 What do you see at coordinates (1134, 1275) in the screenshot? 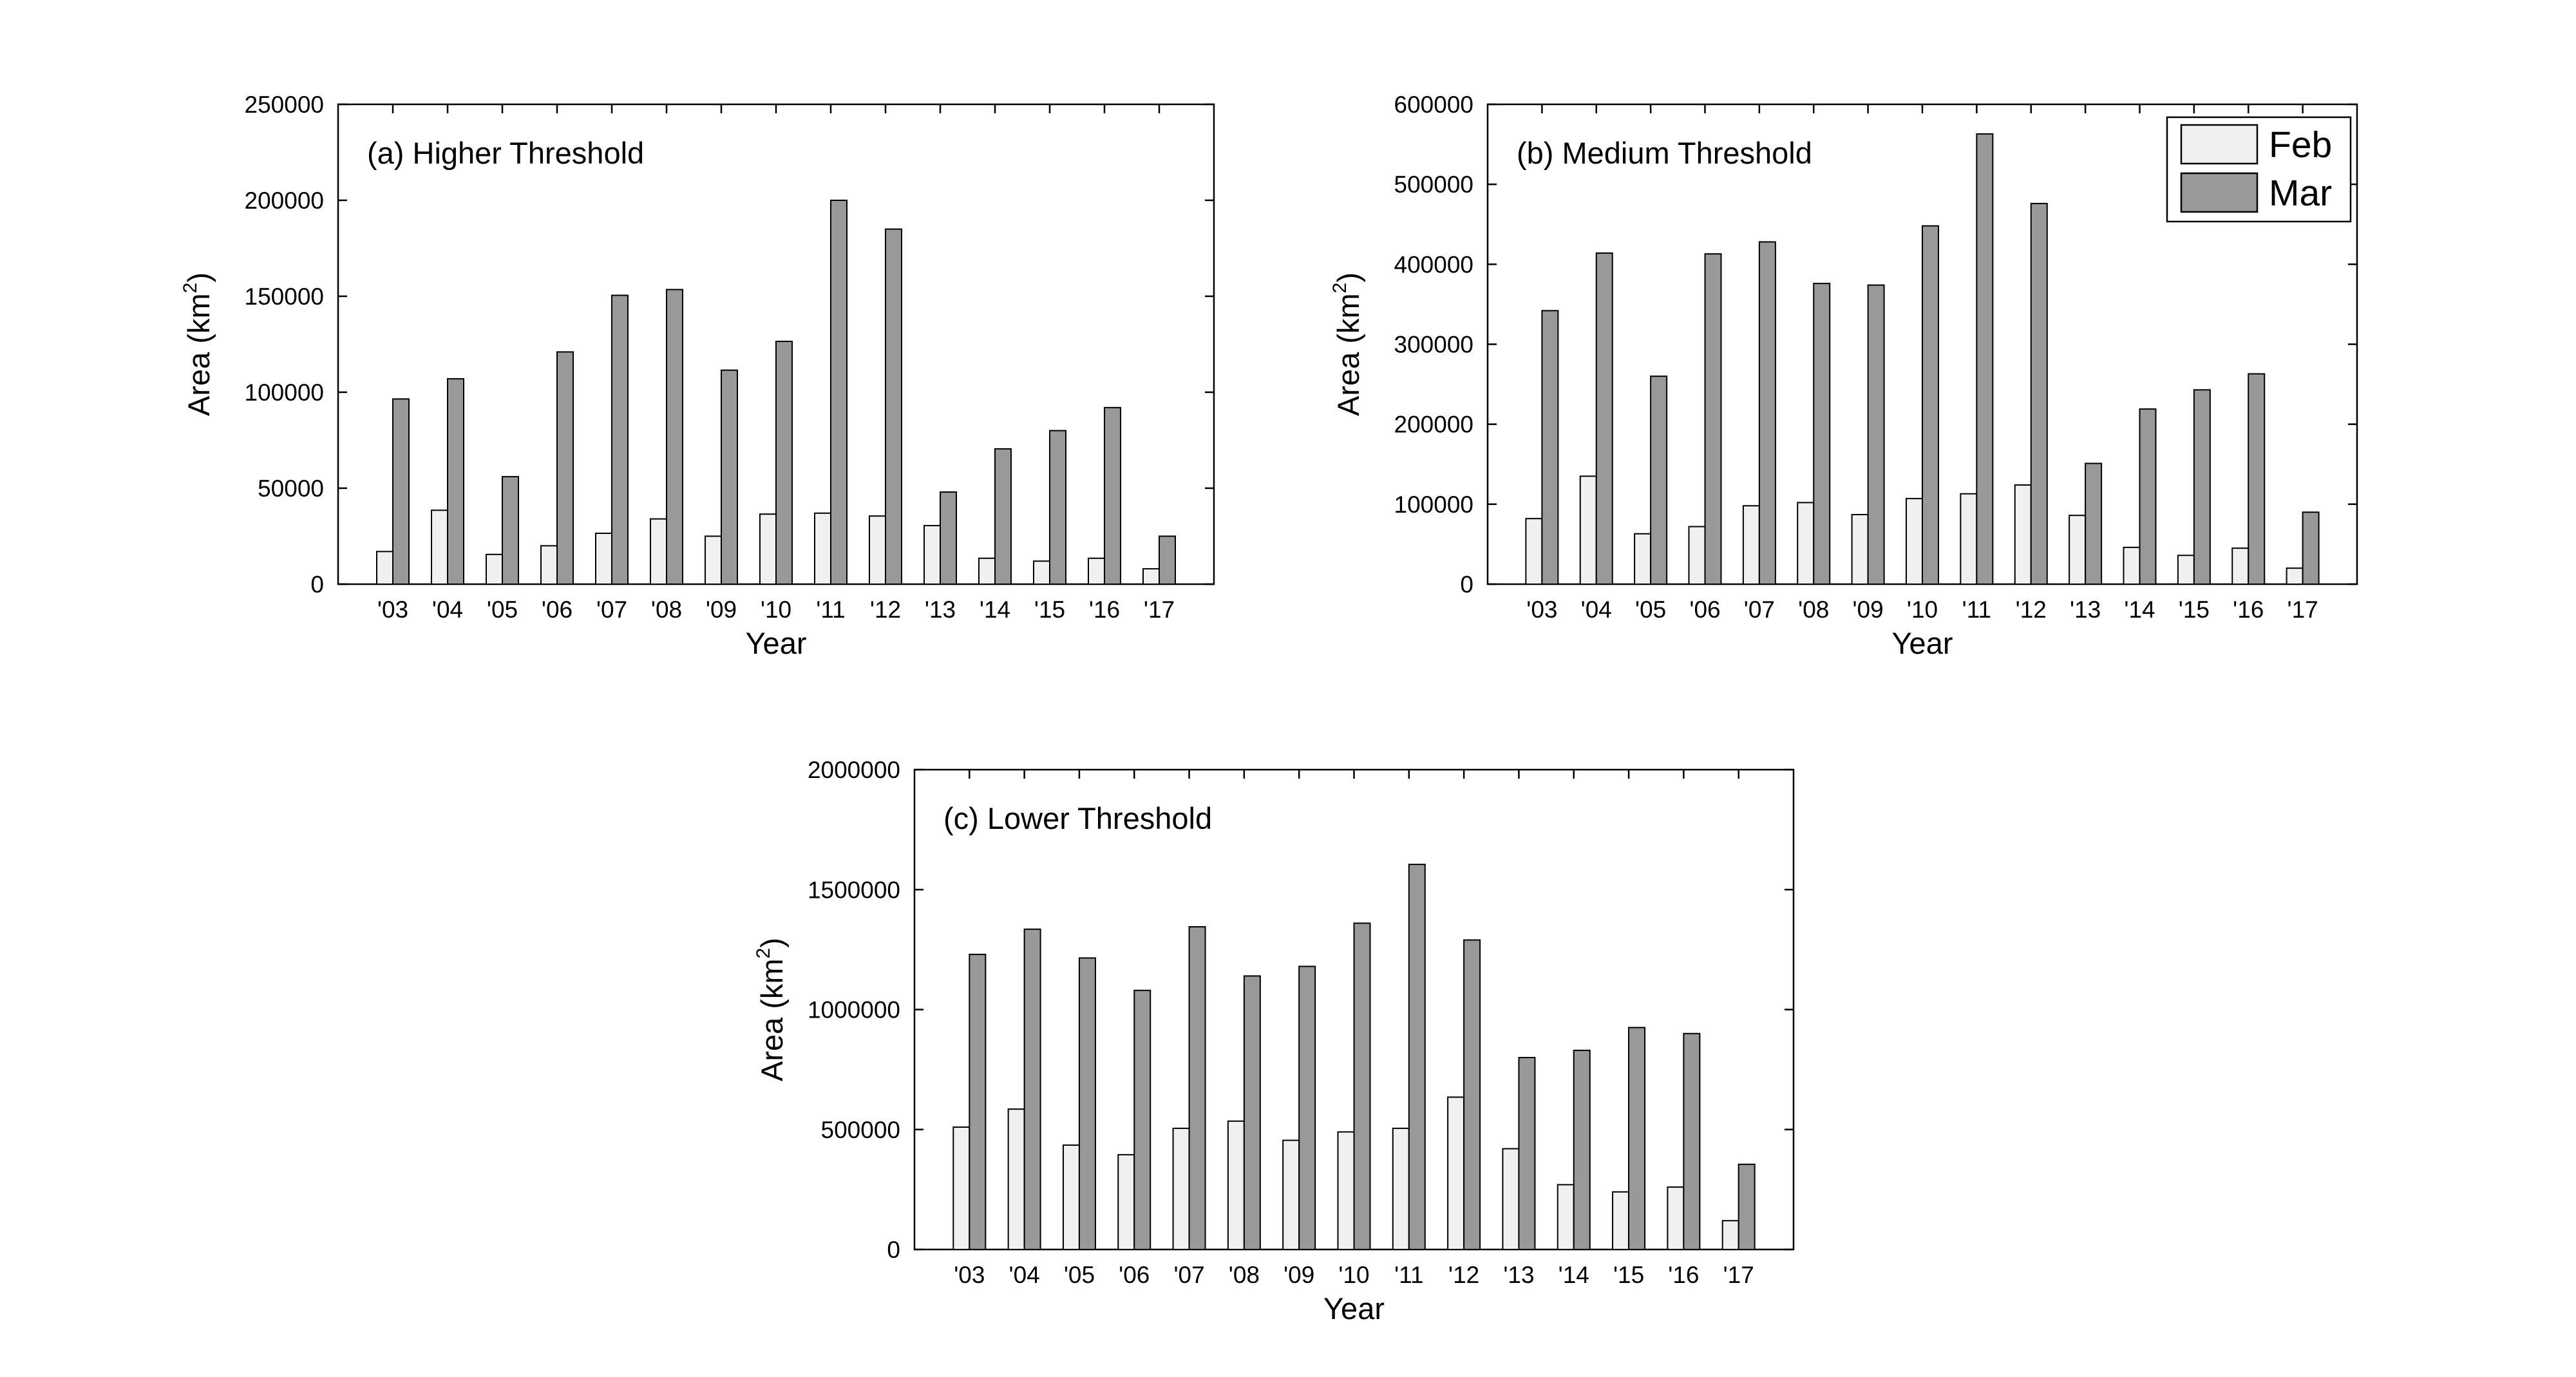
I see `x-tick-label: '06` at bounding box center [1134, 1275].